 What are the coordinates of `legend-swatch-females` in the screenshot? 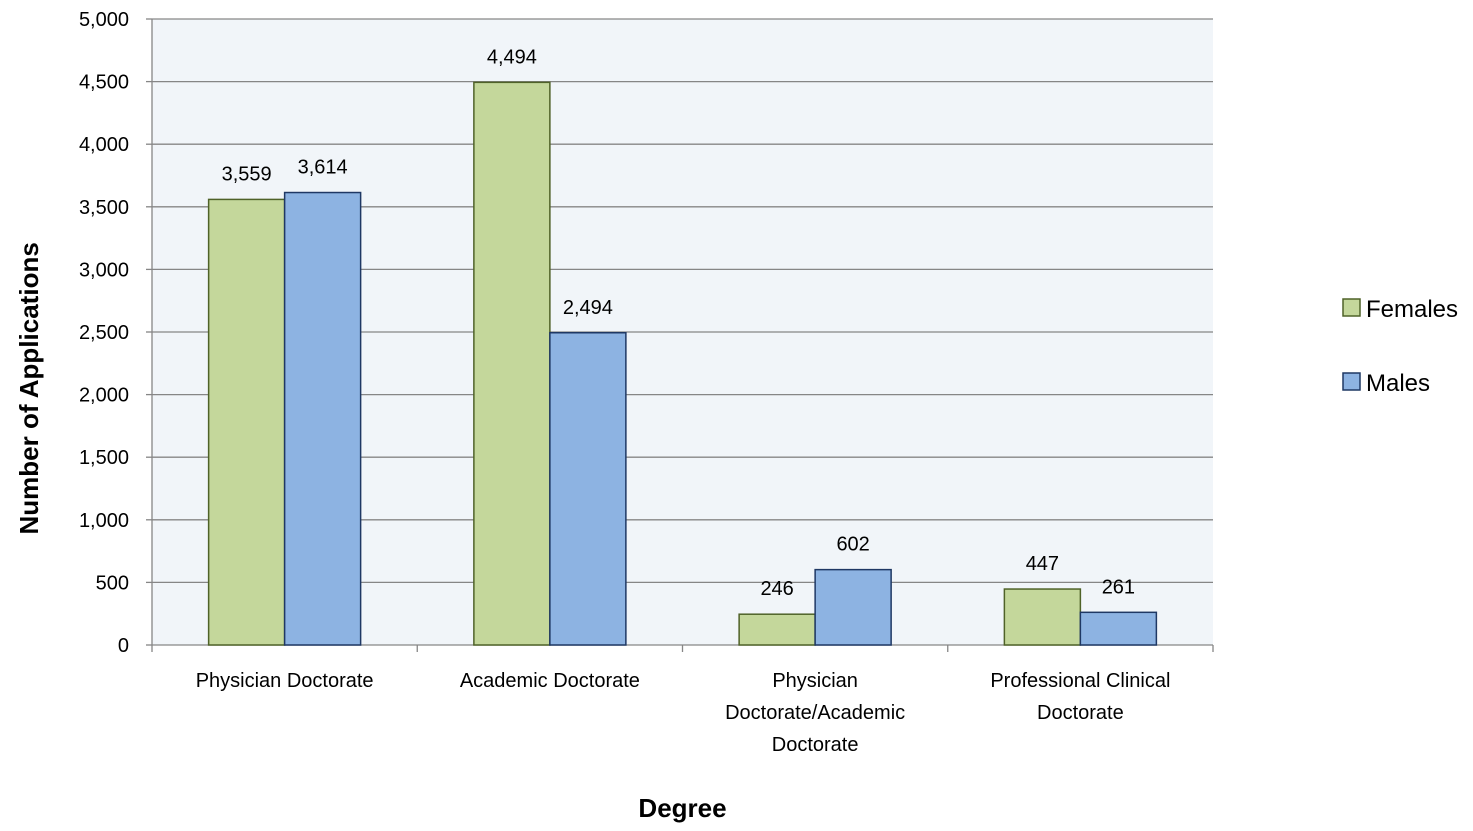 It's located at (1351, 307).